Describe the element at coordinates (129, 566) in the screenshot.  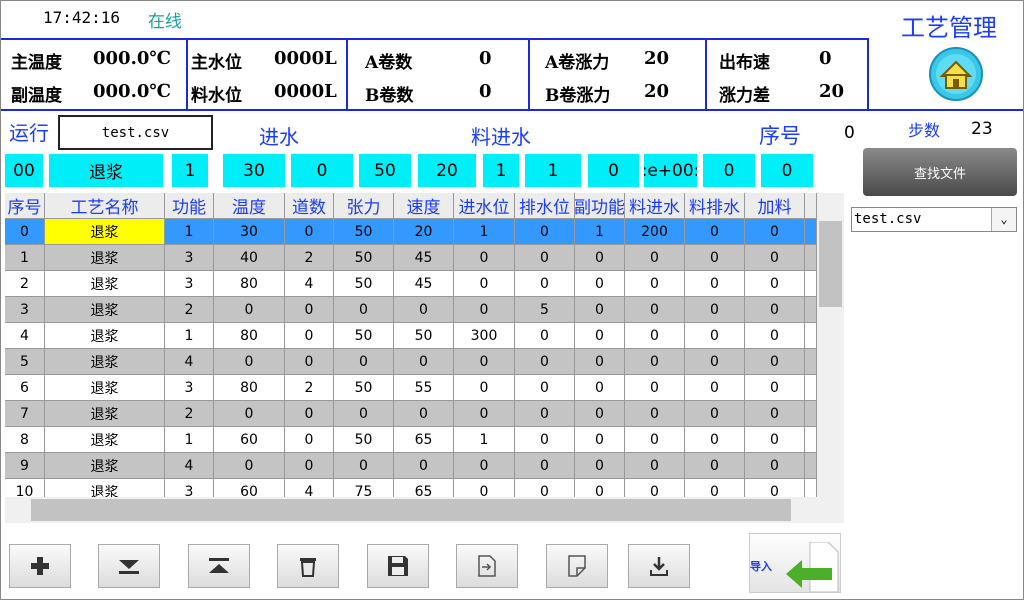
I see `move-down-button` at that location.